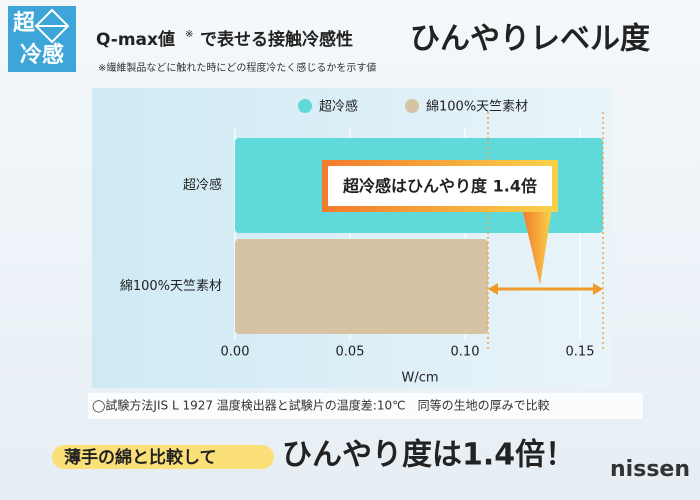 This screenshot has height=500, width=700. I want to click on x-axis-label: W/cm, so click(419, 378).